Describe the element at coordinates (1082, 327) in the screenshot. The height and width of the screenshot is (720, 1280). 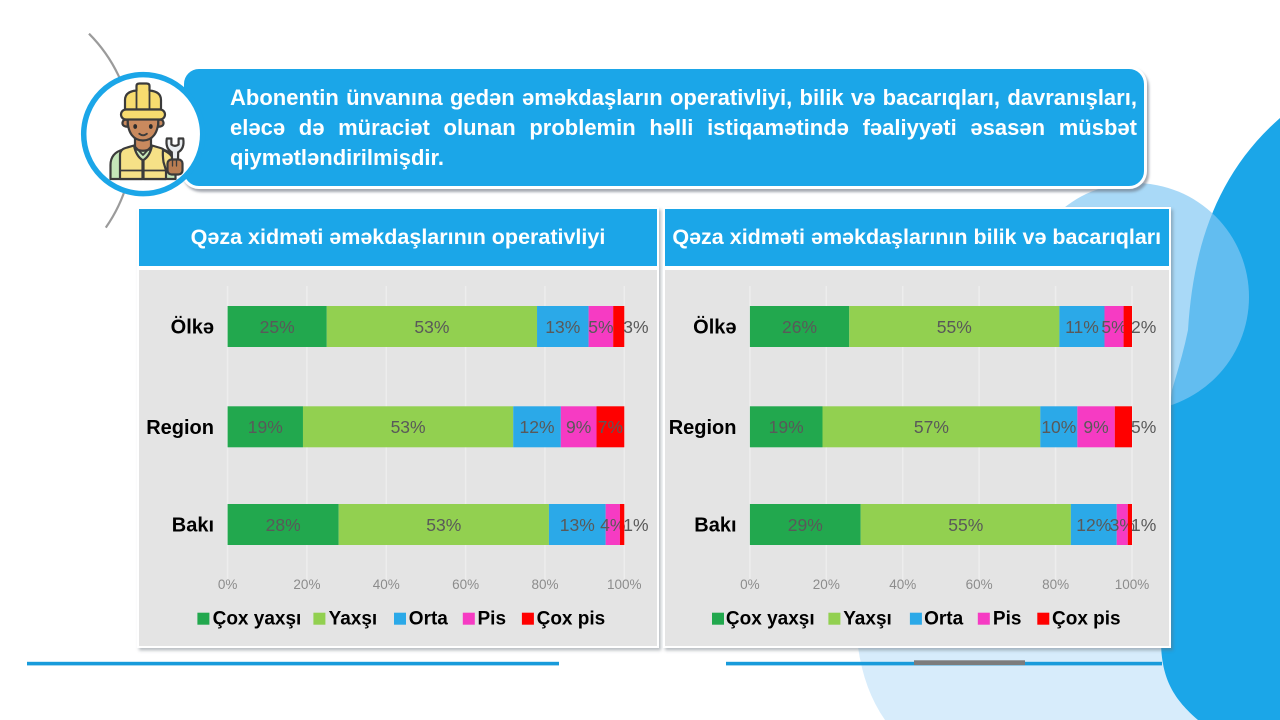
I see `svg-text: 11%` at that location.